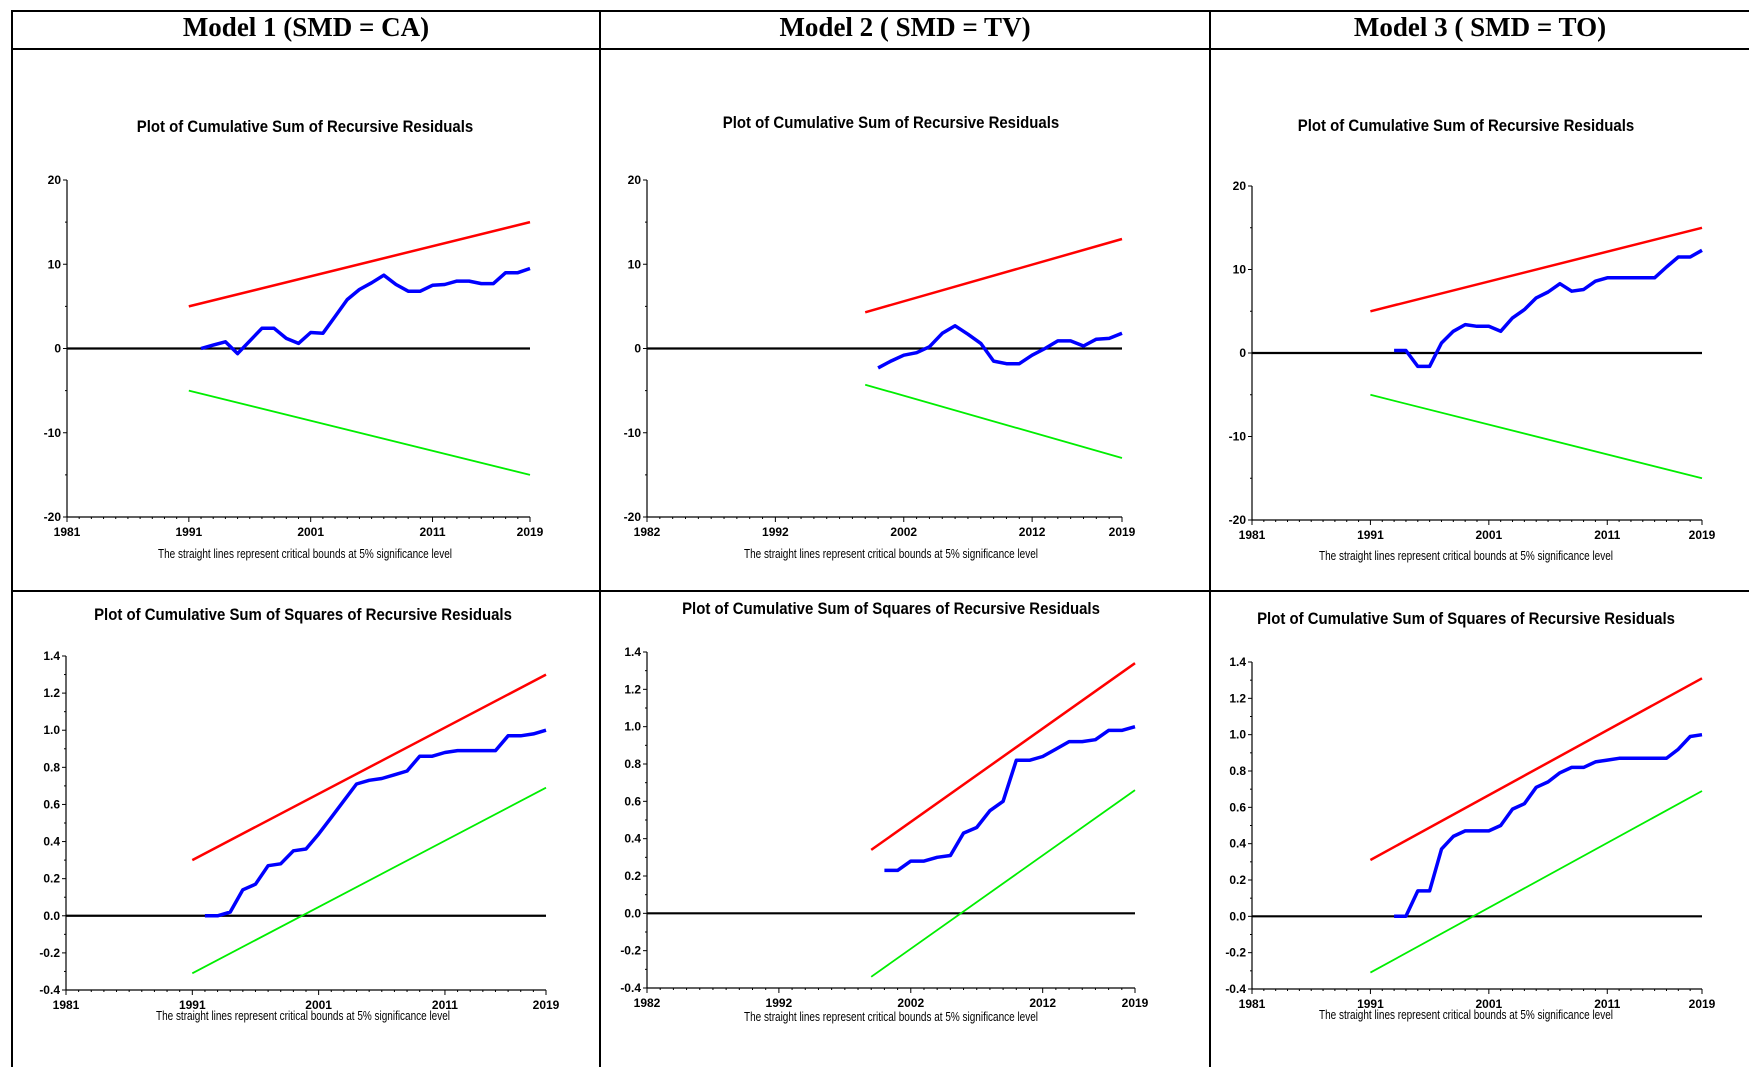  Describe the element at coordinates (775, 532) in the screenshot. I see `x-tick-label: 1992` at that location.